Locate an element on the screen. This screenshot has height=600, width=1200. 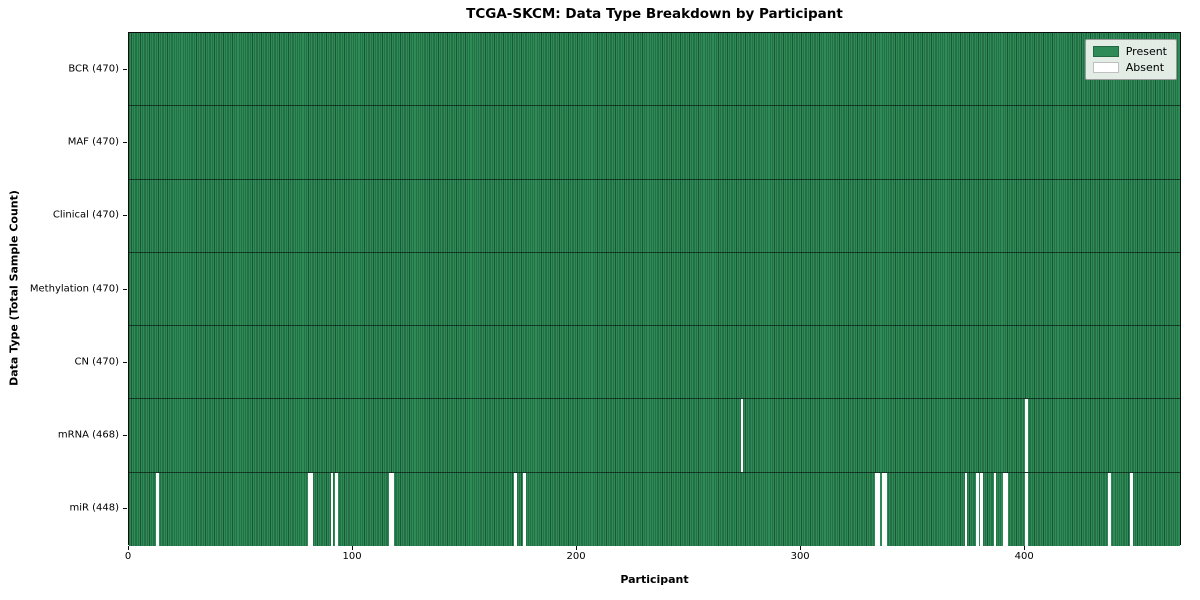
y-tick-label: miR (448) is located at coordinates (94, 508).